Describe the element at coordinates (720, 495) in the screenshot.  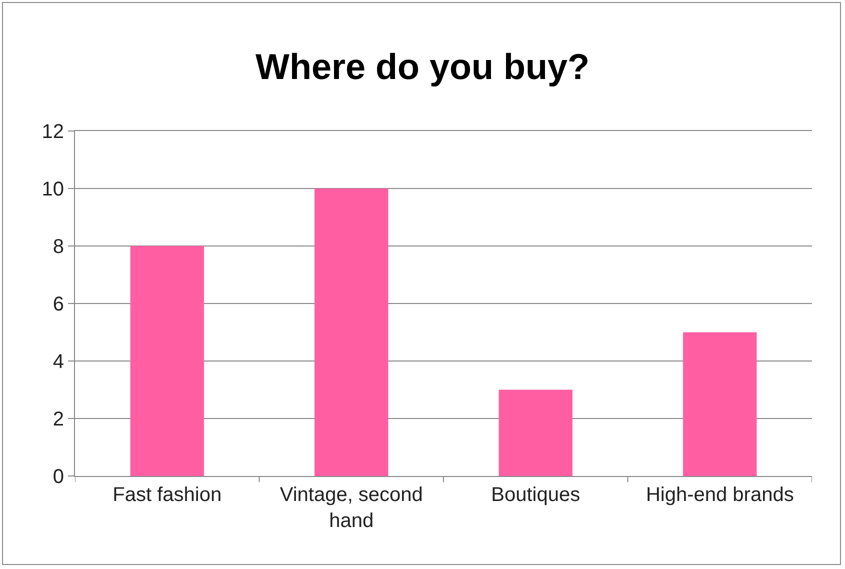
I see `x-tick-label: High-end brands` at that location.